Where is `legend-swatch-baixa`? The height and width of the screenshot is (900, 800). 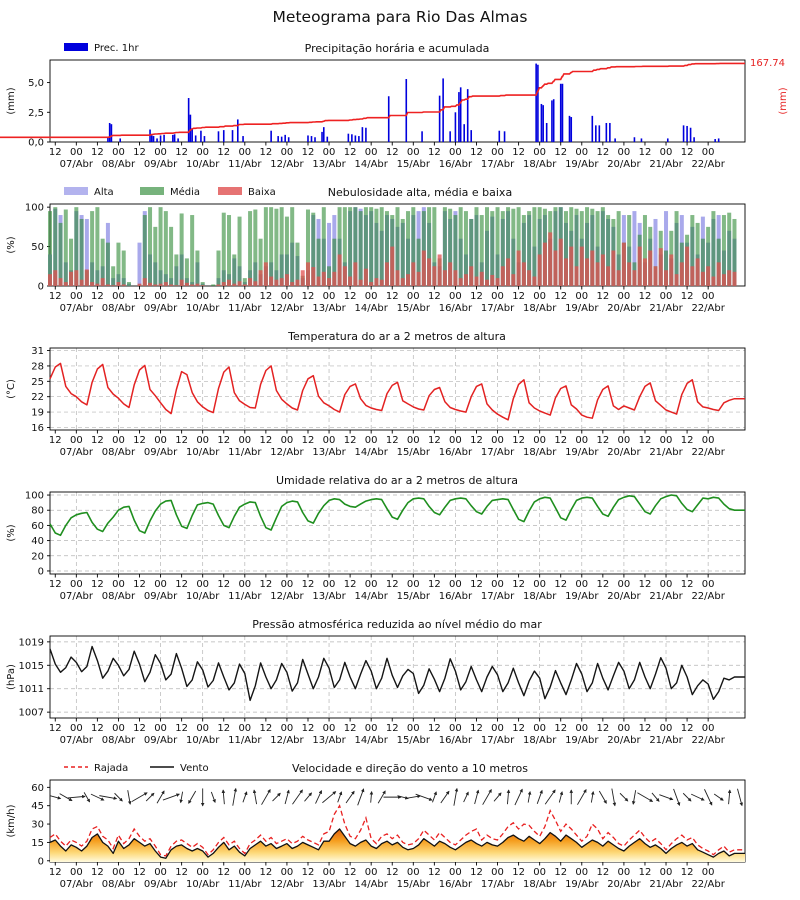 legend-swatch-baixa is located at coordinates (230, 191).